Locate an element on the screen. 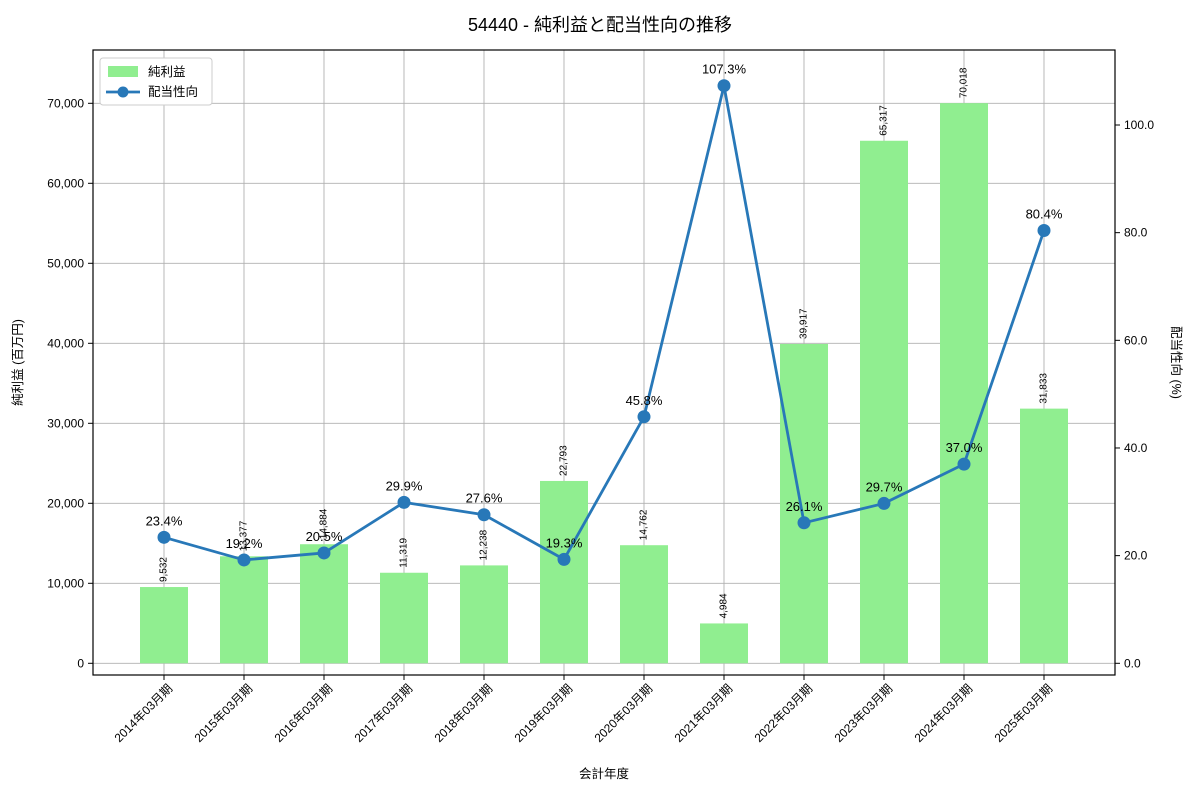 The image size is (1200, 800). left-axis-tick-label: 40,000 is located at coordinates (65, 343).